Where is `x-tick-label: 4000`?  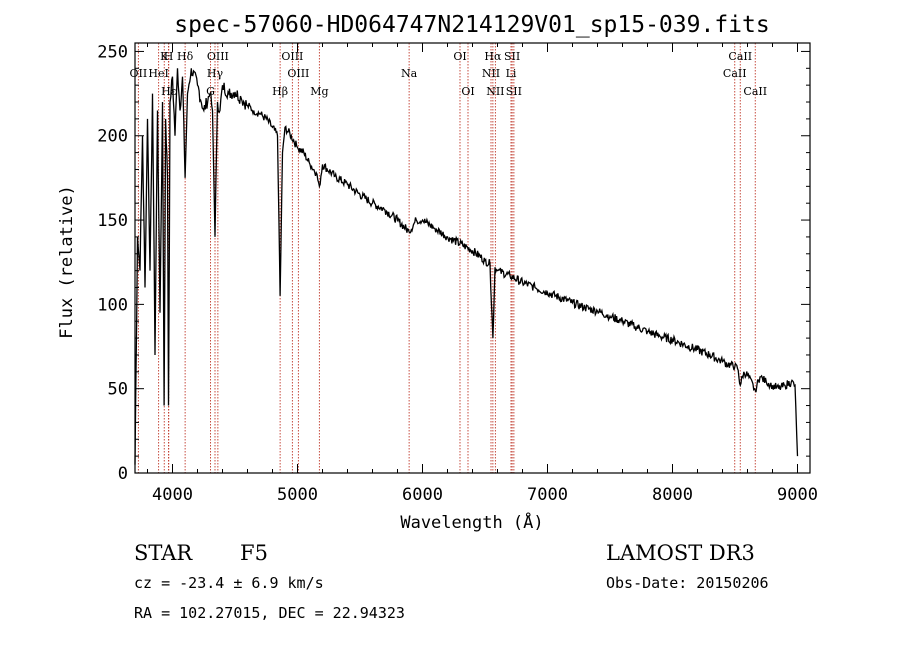
x-tick-label: 4000 is located at coordinates (172, 495).